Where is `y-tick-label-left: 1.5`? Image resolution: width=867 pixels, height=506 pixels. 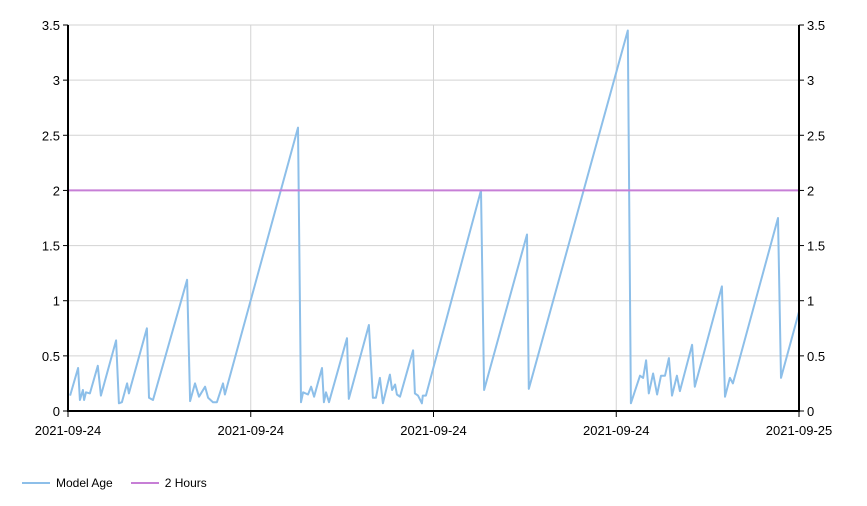 y-tick-label-left: 1.5 is located at coordinates (51, 246).